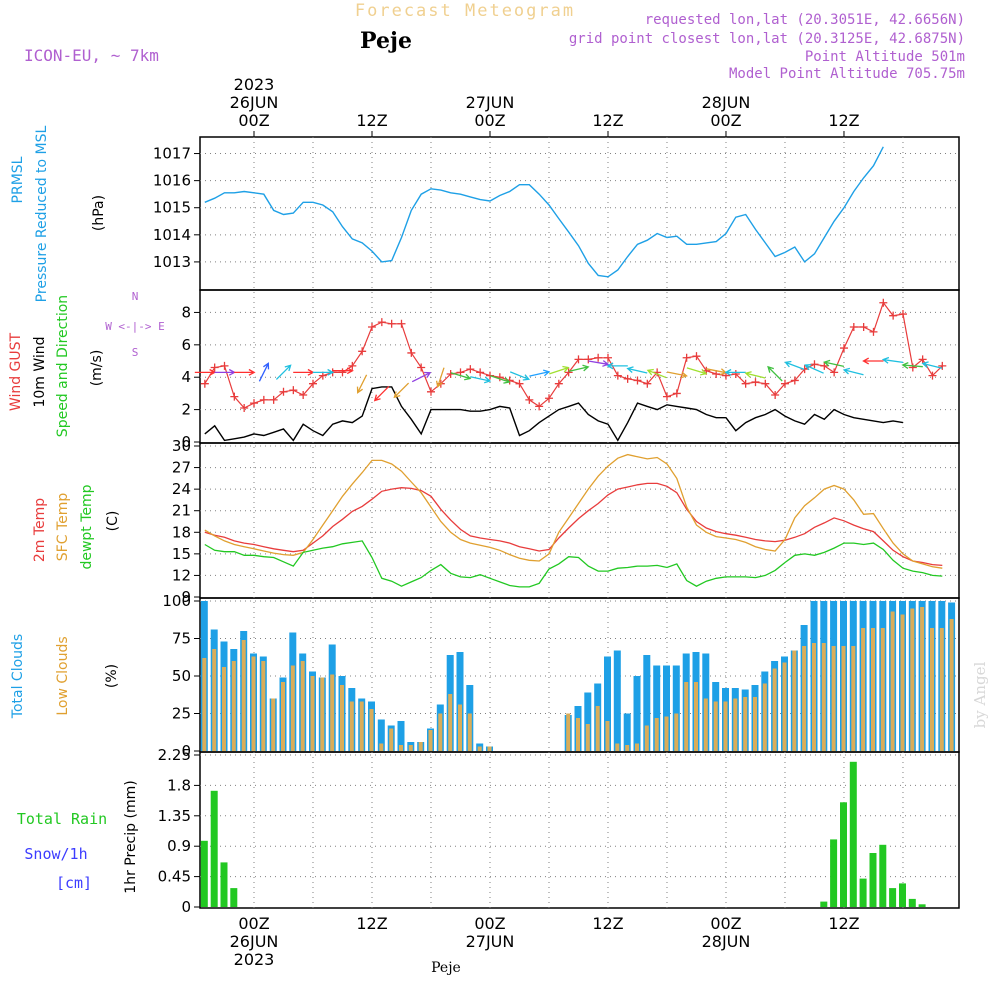 The height and width of the screenshot is (1000, 1000). I want to click on y-tick-label: 1017, so click(172, 154).